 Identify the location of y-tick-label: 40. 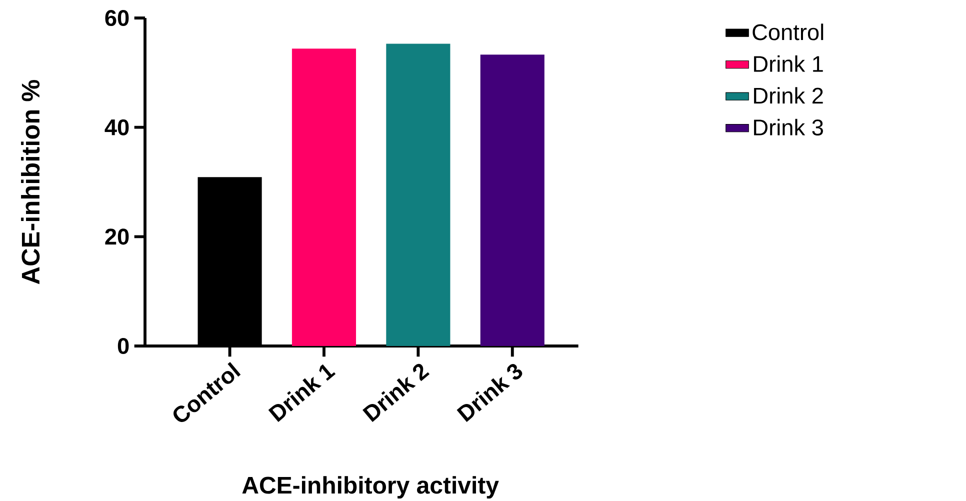
(116, 127).